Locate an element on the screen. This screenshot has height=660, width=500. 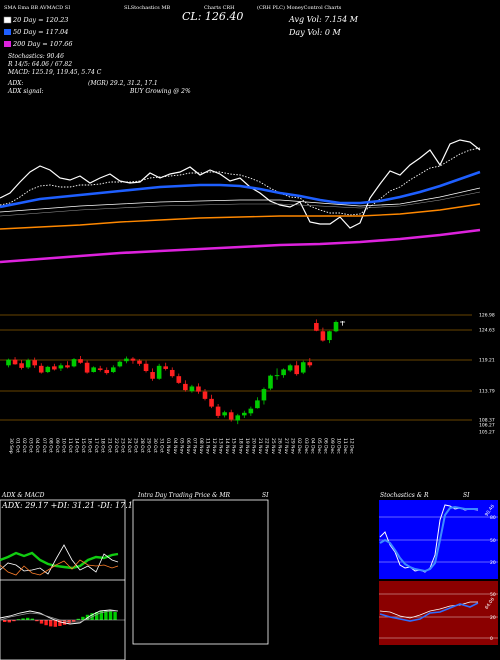
title-part1: SMA Ema BB AVMACD SI is located at coordinates (37, 8).